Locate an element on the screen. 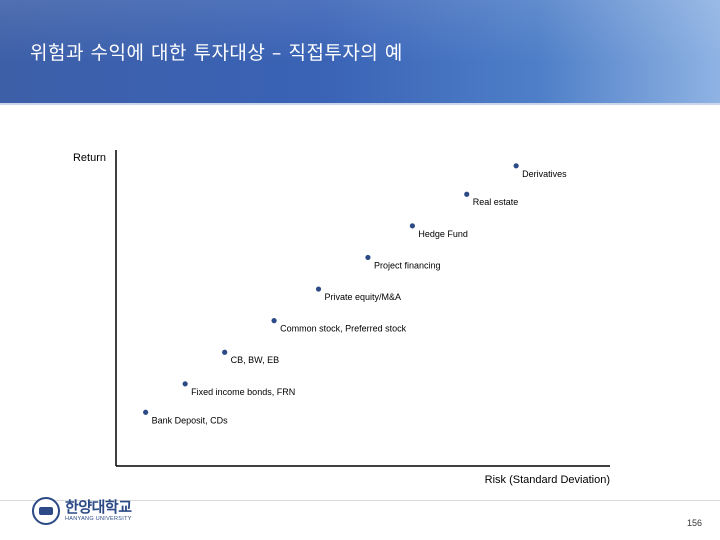  y-axis-label: Return is located at coordinates (89, 158).